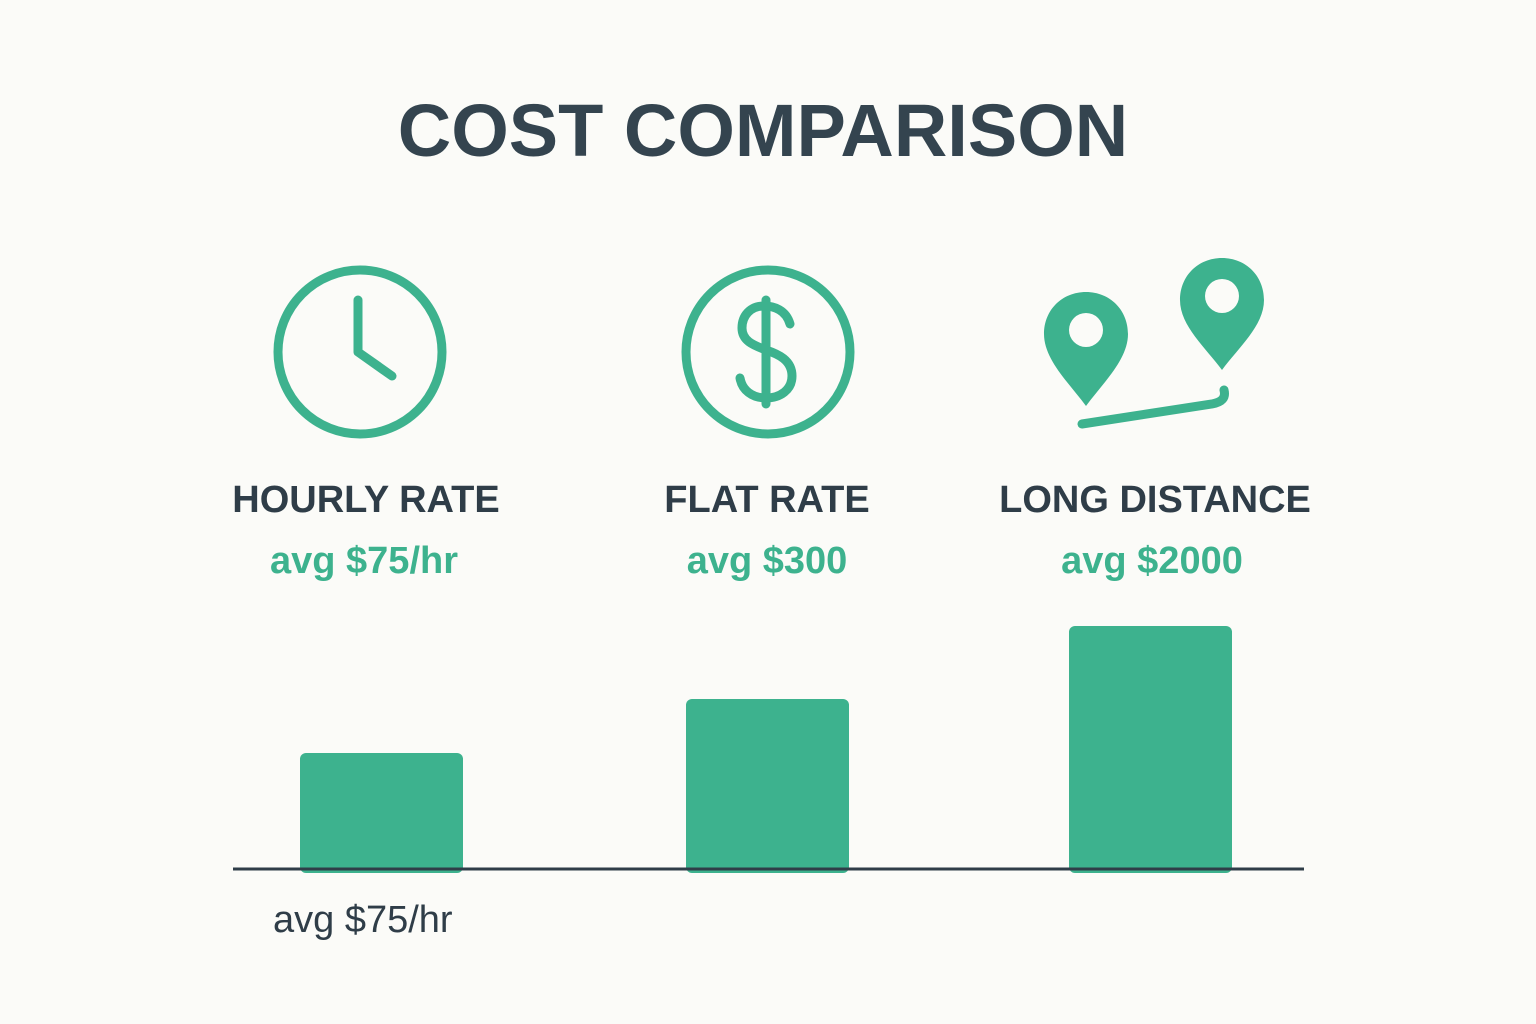 This screenshot has height=1024, width=1536. Describe the element at coordinates (365, 500) in the screenshot. I see `item-label: HOURLY RATE` at that location.